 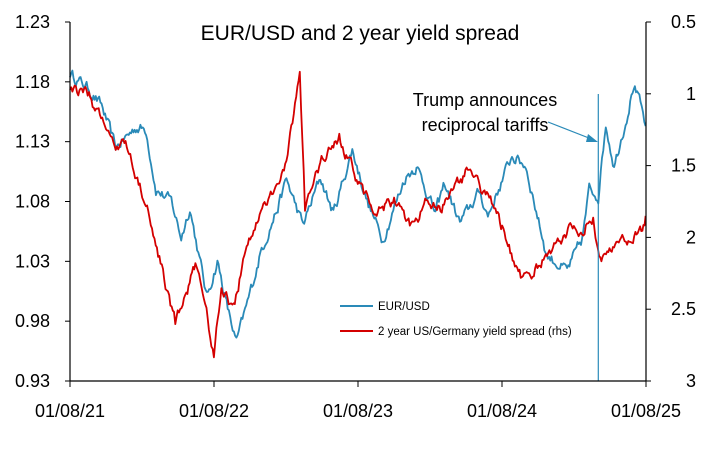 What do you see at coordinates (32, 381) in the screenshot?
I see `left-tick-label: 0.93` at bounding box center [32, 381].